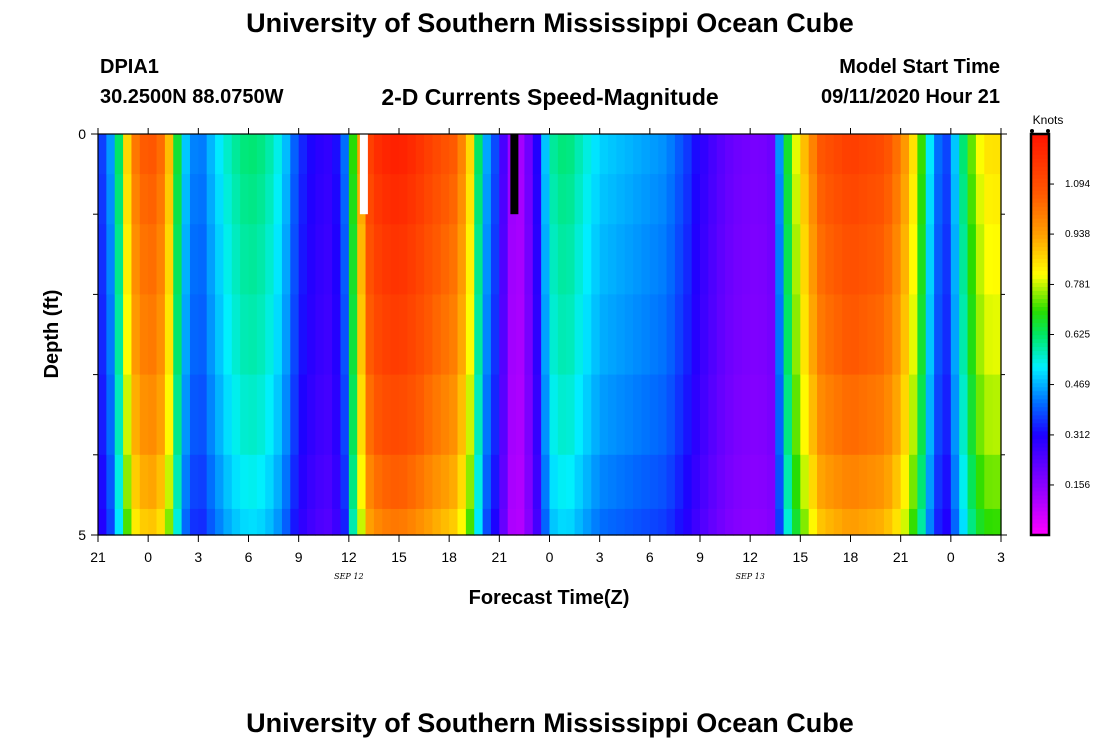 The height and width of the screenshot is (750, 1100). Describe the element at coordinates (82, 535) in the screenshot. I see `y-tick-label: 5` at that location.